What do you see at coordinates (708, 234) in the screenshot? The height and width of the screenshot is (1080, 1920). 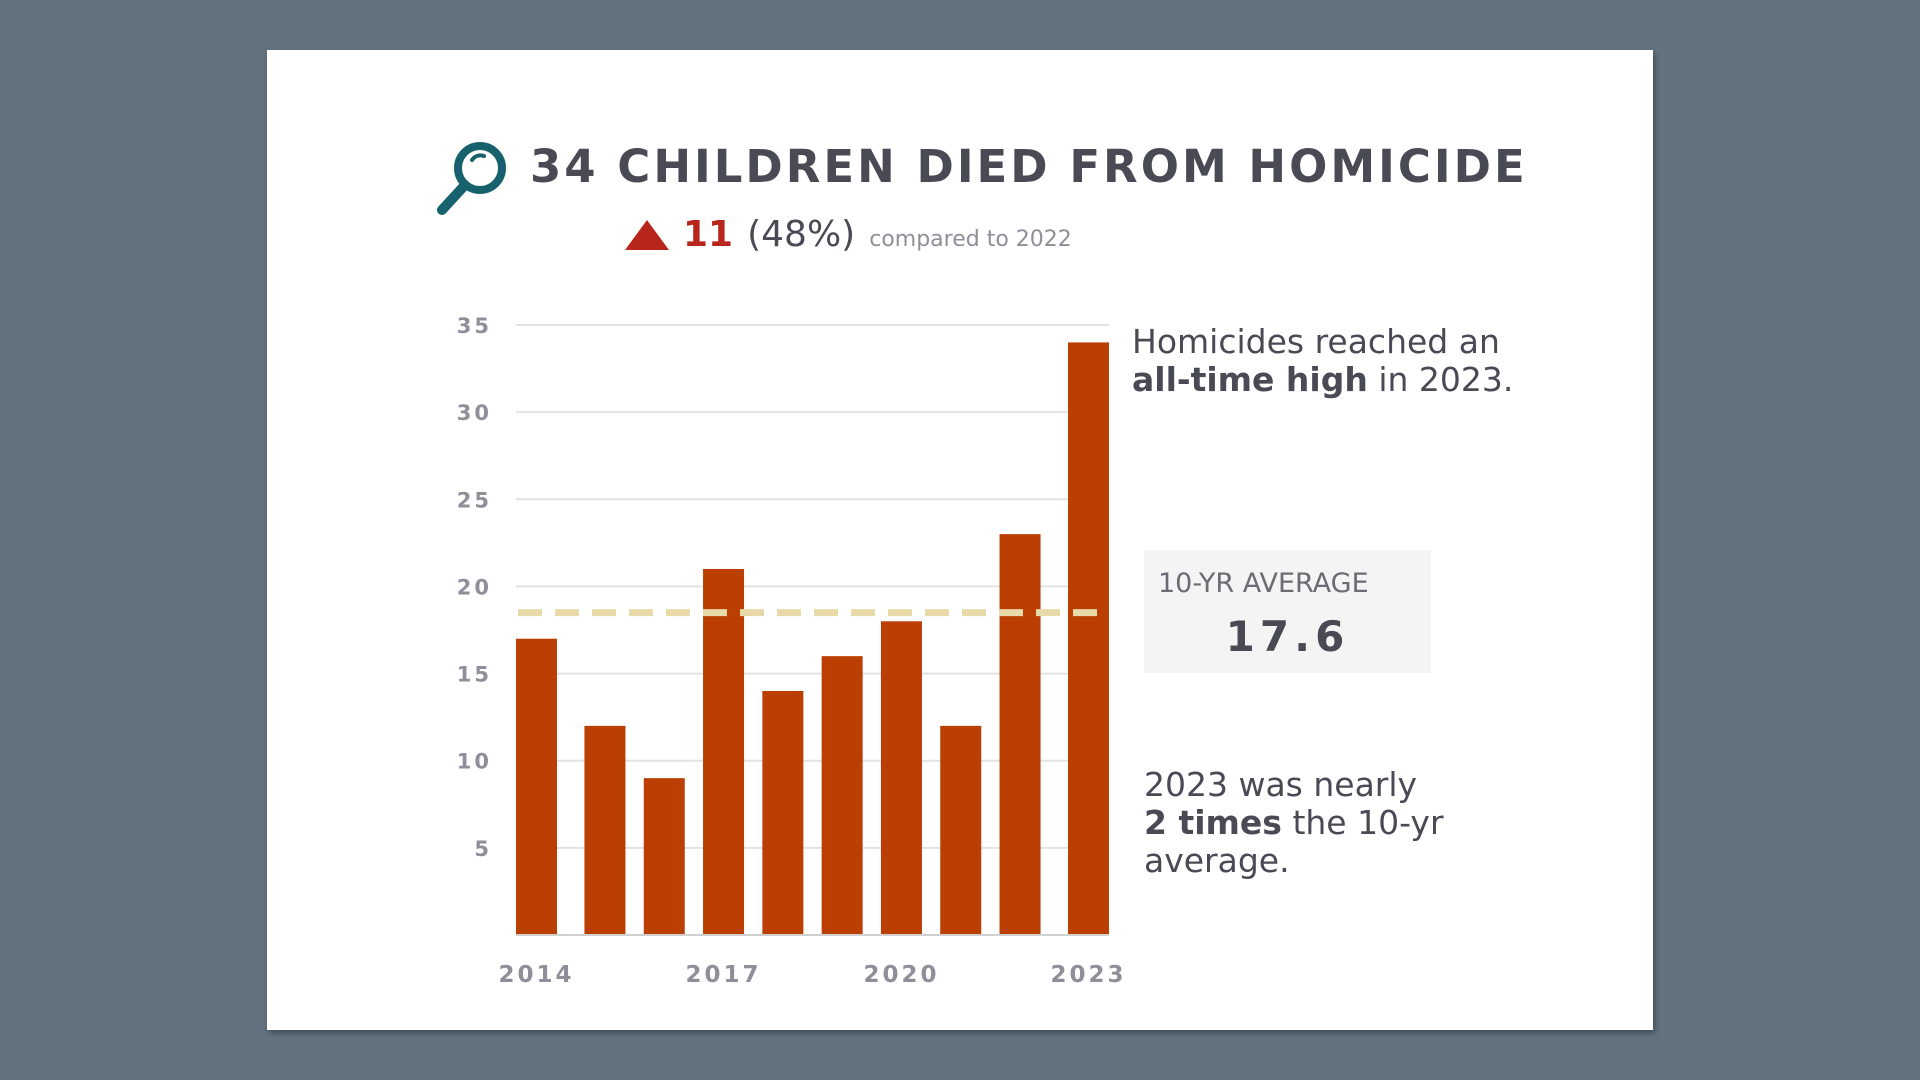 I see `change-value: 11` at bounding box center [708, 234].